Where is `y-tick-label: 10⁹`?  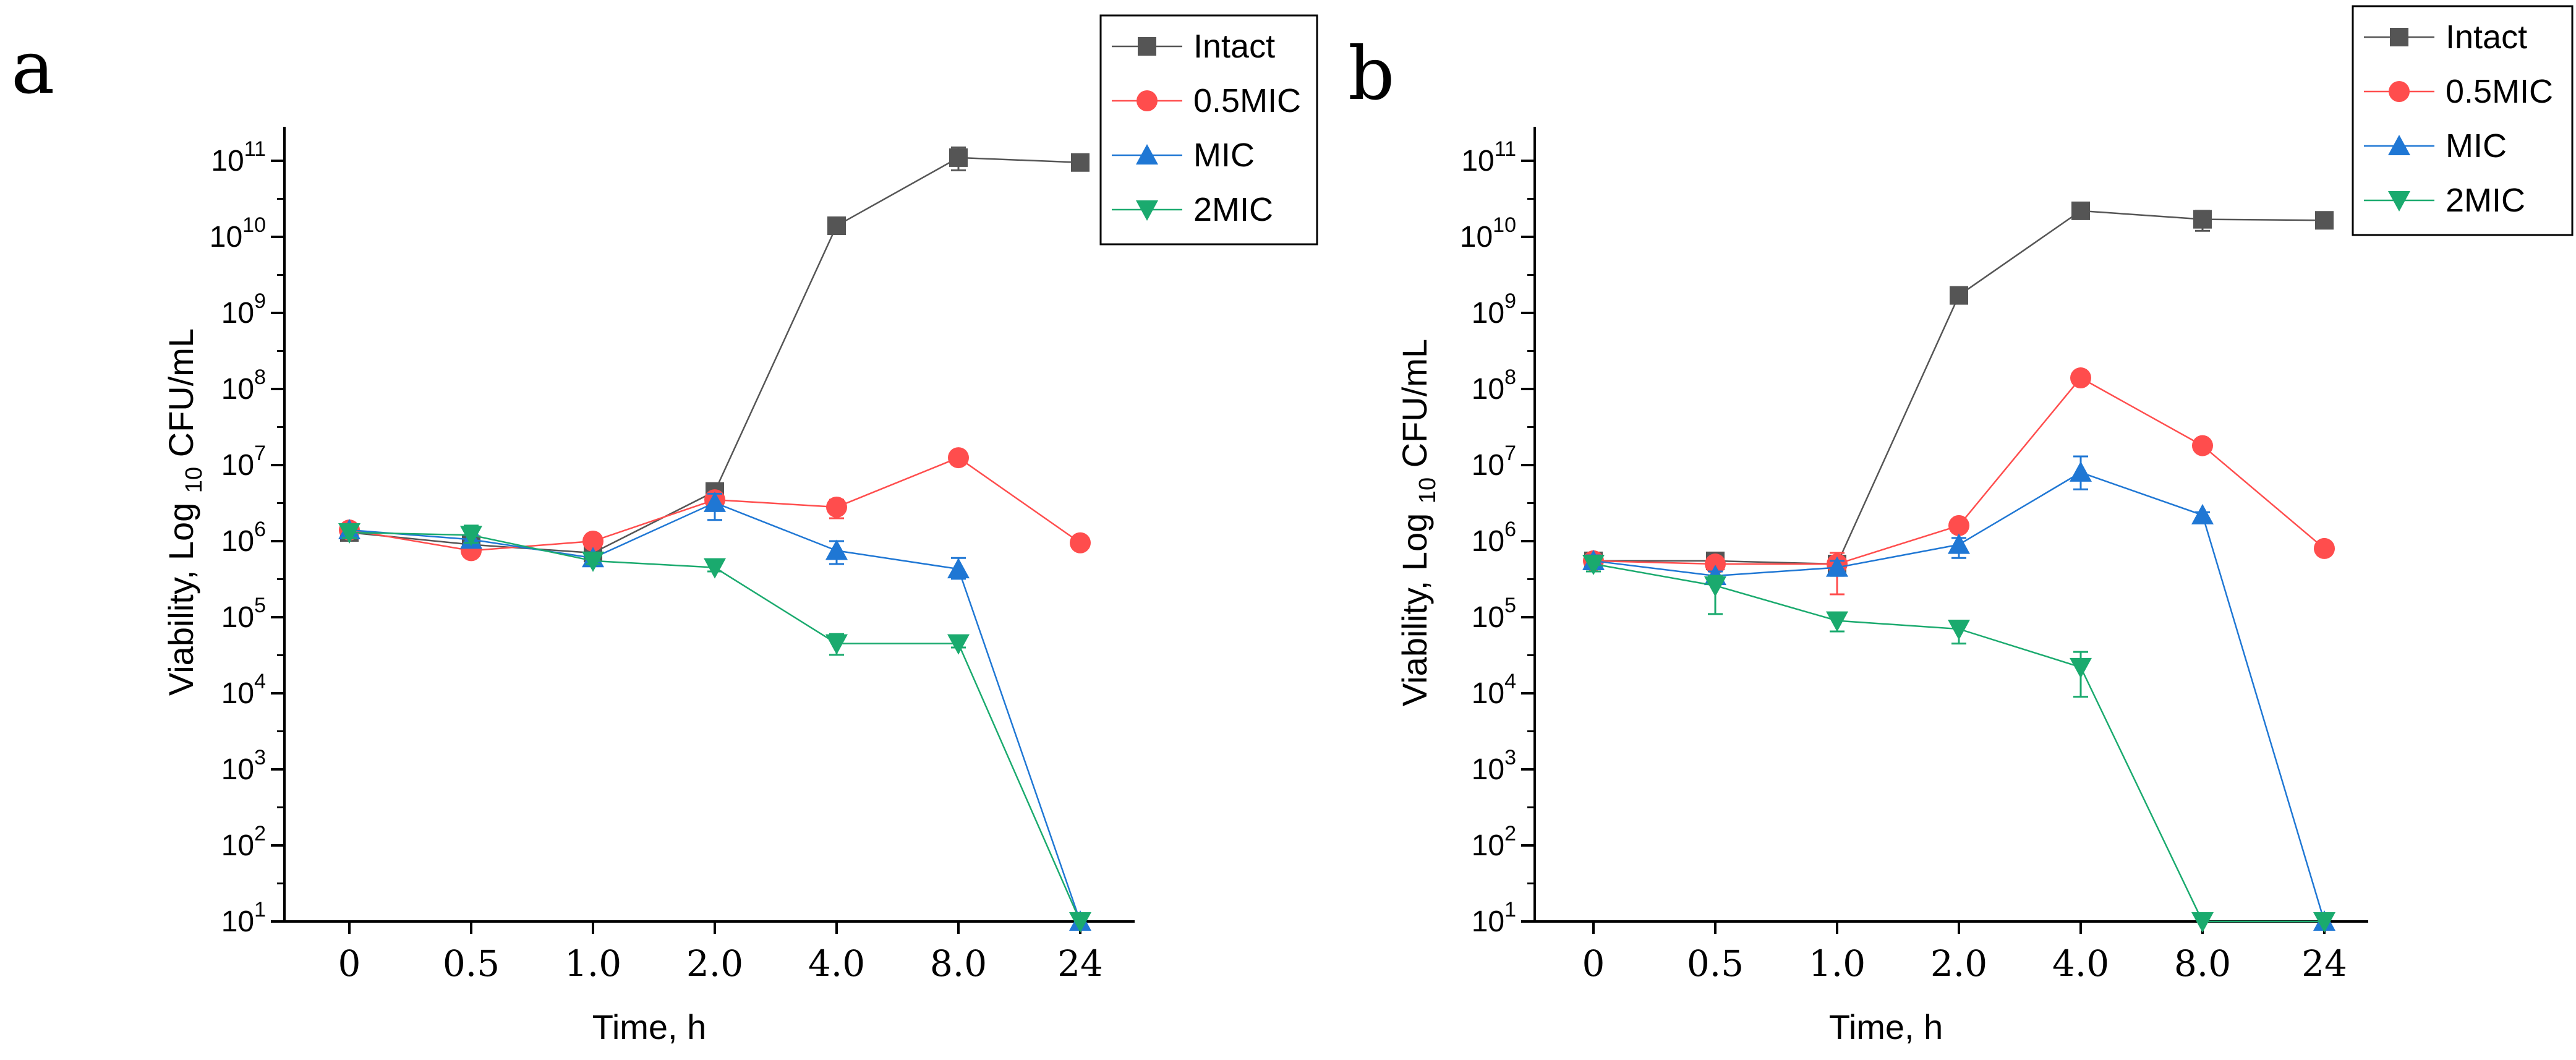 y-tick-label: 10⁹ is located at coordinates (243, 309).